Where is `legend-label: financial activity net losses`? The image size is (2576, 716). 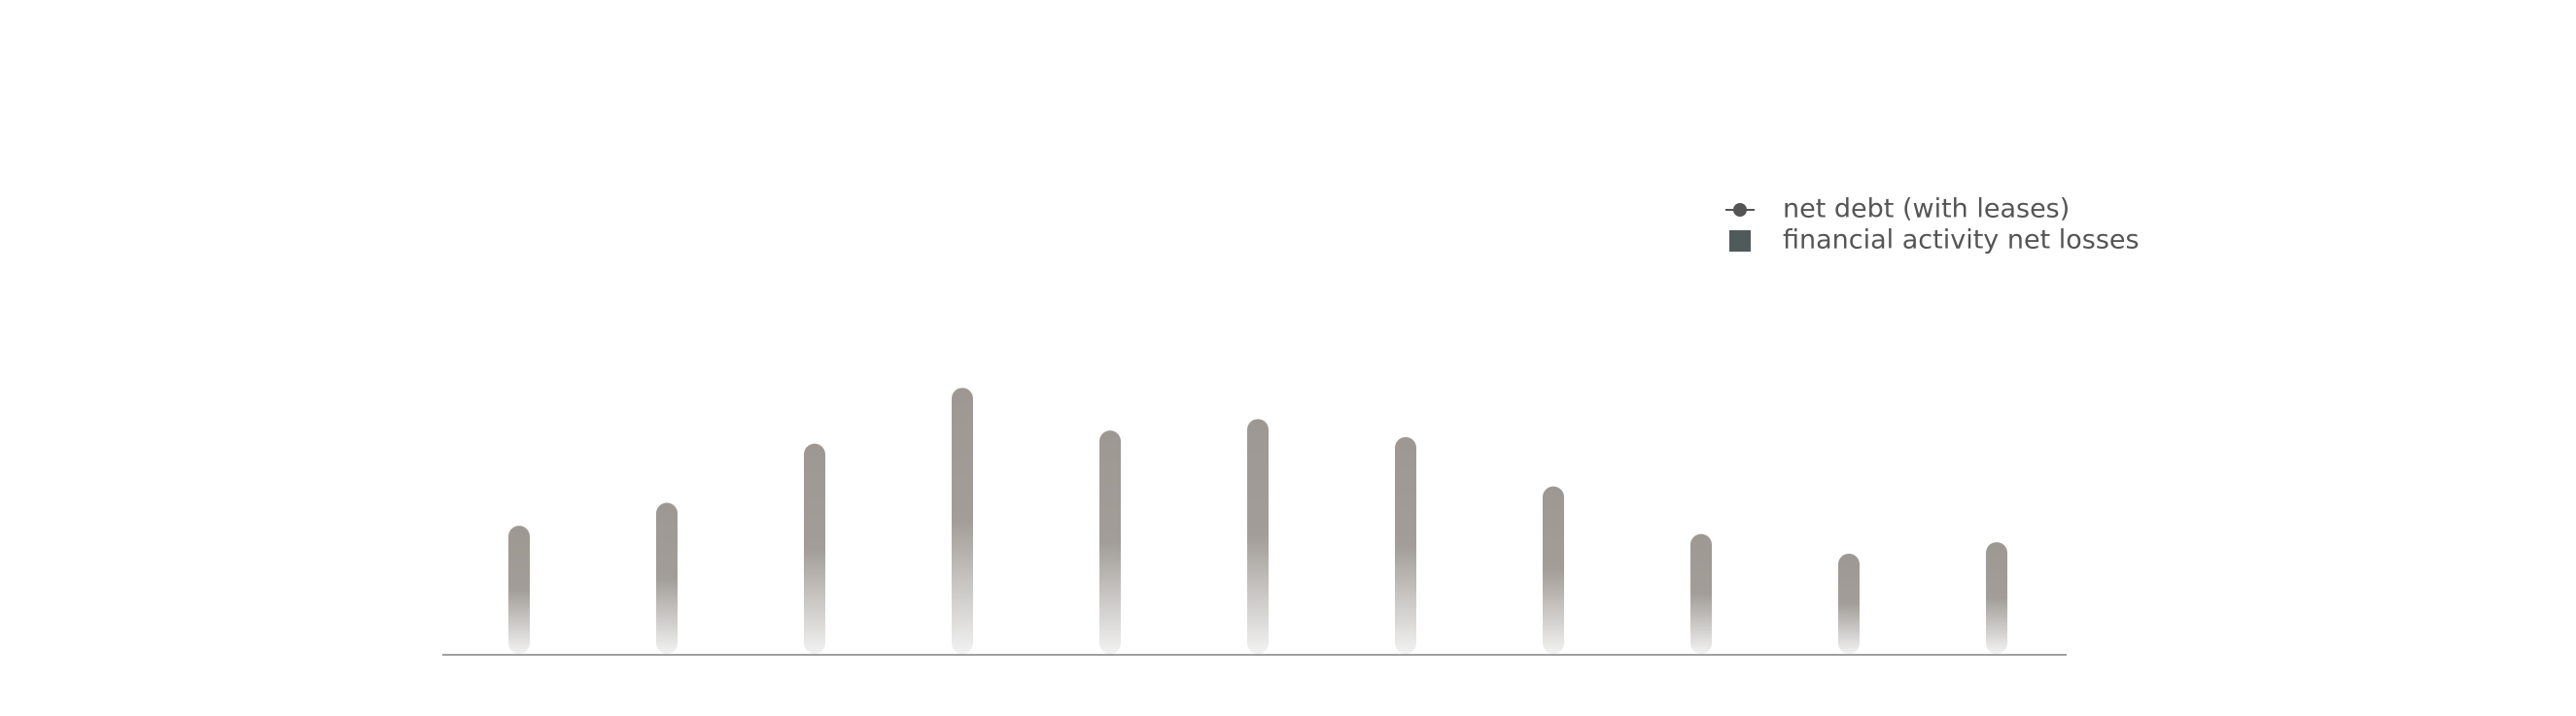
legend-label: financial activity net losses is located at coordinates (1962, 240).